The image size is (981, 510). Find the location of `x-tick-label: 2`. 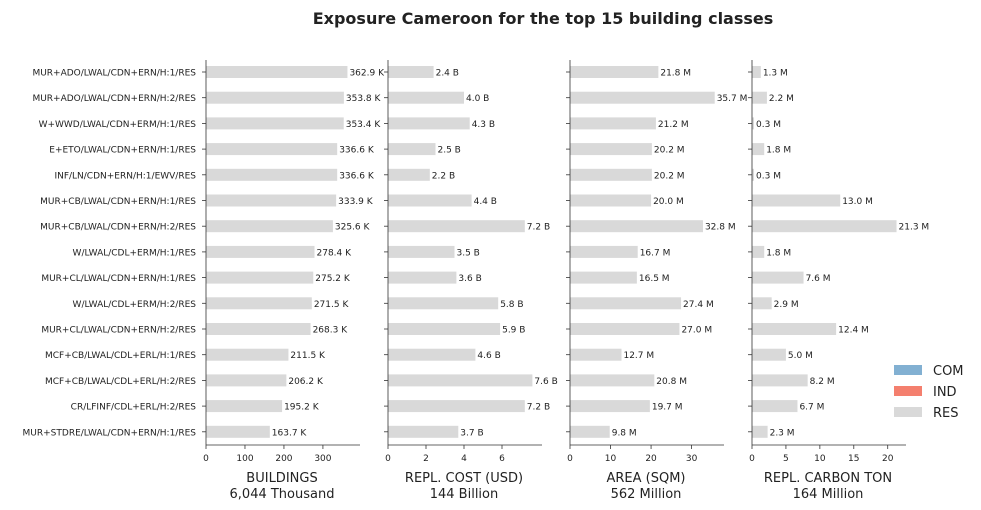

x-tick-label: 2 is located at coordinates (426, 459).